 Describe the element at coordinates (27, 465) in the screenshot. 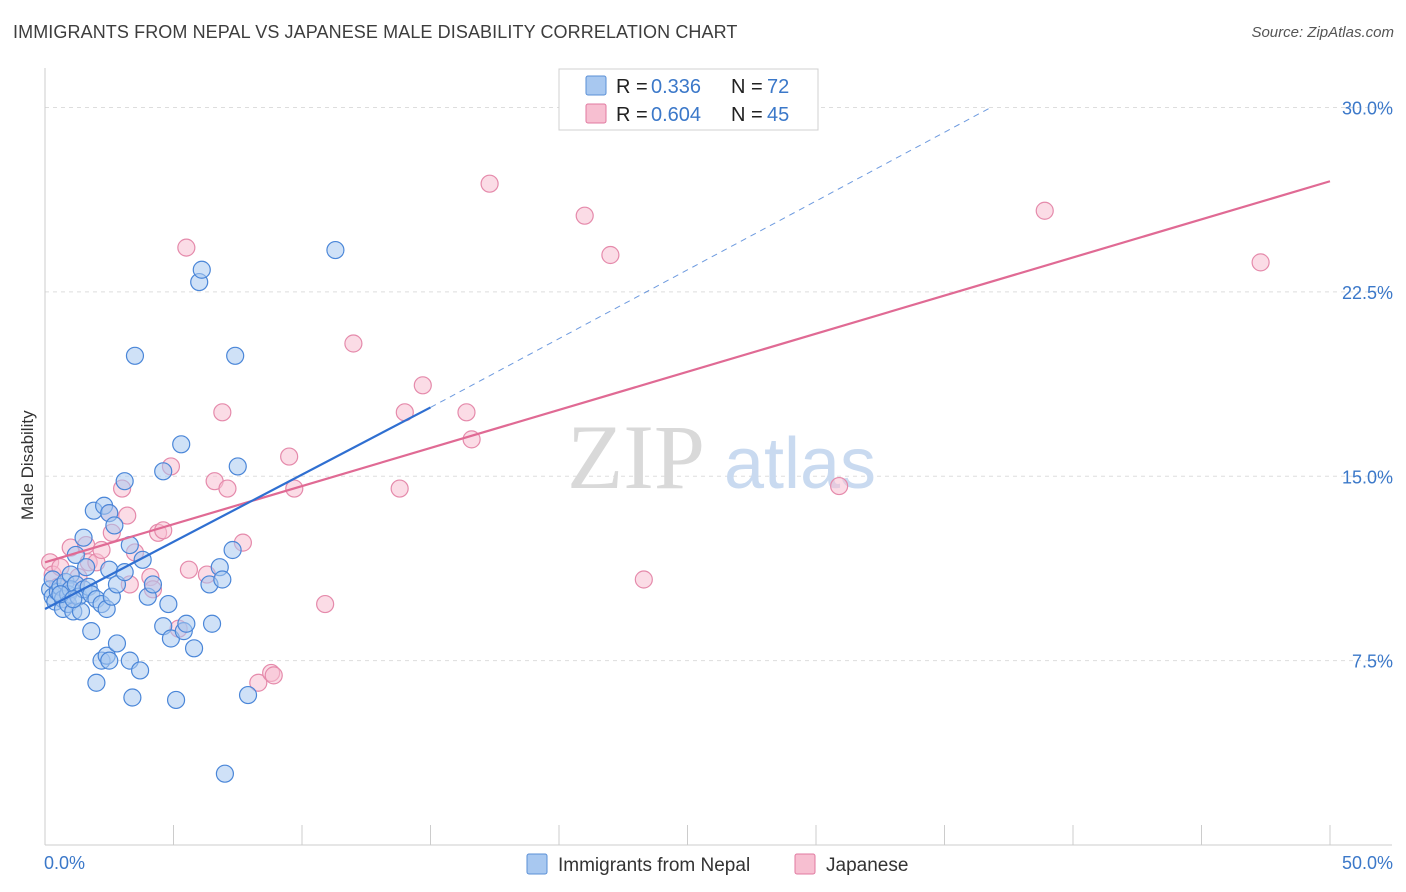

I see `y-axis-label: Male Disability` at that location.